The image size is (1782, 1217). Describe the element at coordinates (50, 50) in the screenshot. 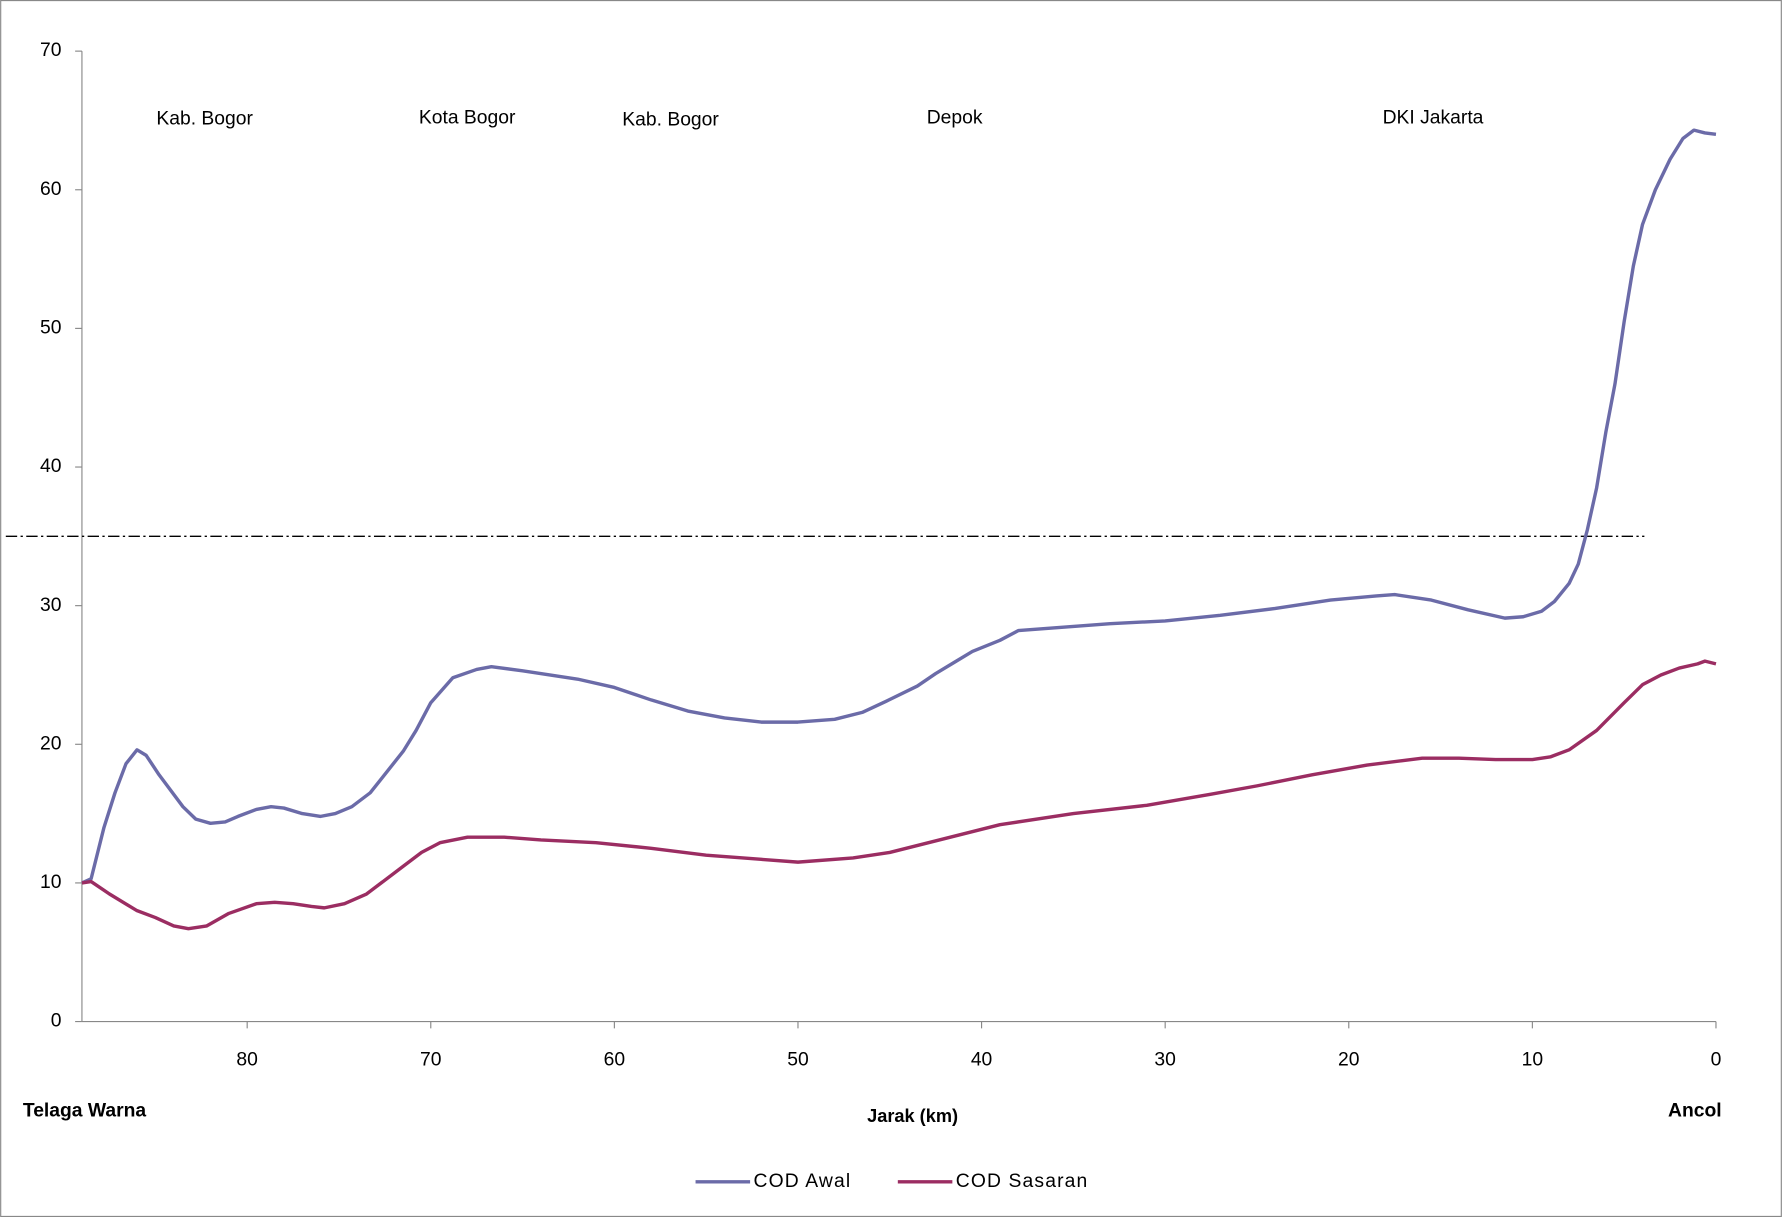

I see `y-tick-label: 70` at that location.